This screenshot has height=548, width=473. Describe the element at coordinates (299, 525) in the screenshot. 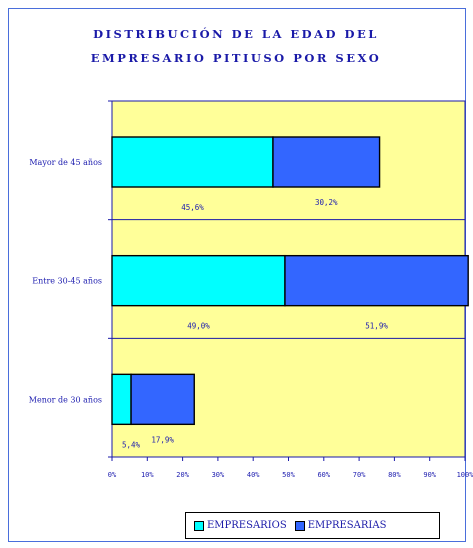

I see `legend-swatch-empresarias` at that location.